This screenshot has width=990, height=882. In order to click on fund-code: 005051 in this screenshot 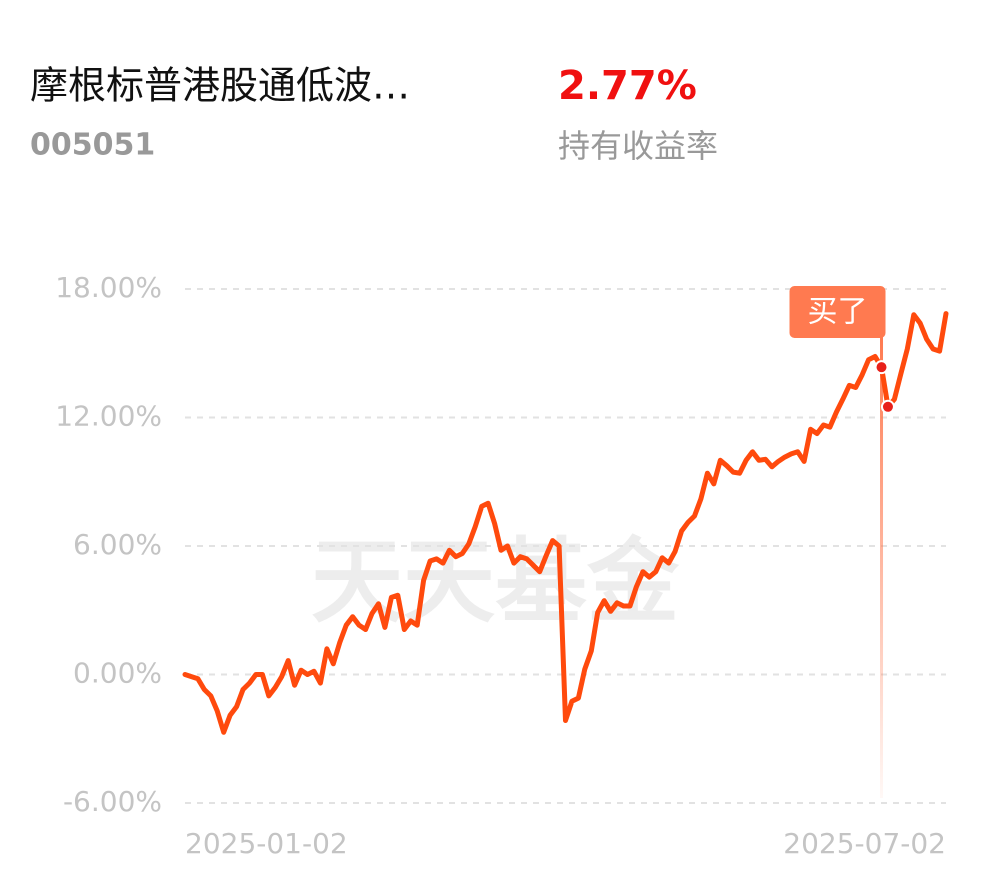, I will do `click(92, 145)`.